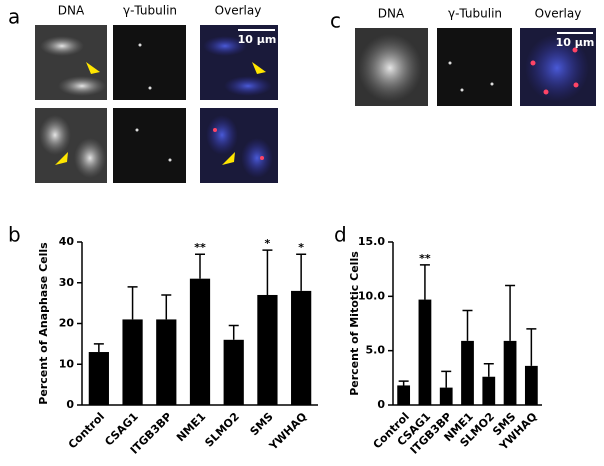 The image size is (604, 466). Describe the element at coordinates (262, 424) in the screenshot. I see `x-tick-label: SMS` at that location.